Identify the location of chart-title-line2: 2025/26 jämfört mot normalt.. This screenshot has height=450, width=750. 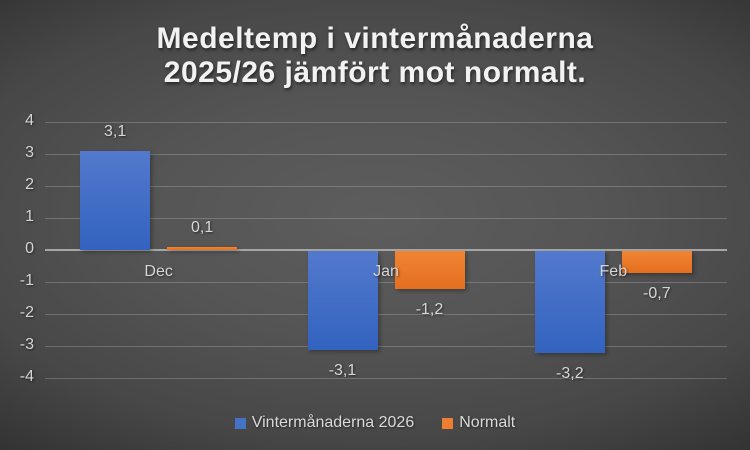
(375, 72).